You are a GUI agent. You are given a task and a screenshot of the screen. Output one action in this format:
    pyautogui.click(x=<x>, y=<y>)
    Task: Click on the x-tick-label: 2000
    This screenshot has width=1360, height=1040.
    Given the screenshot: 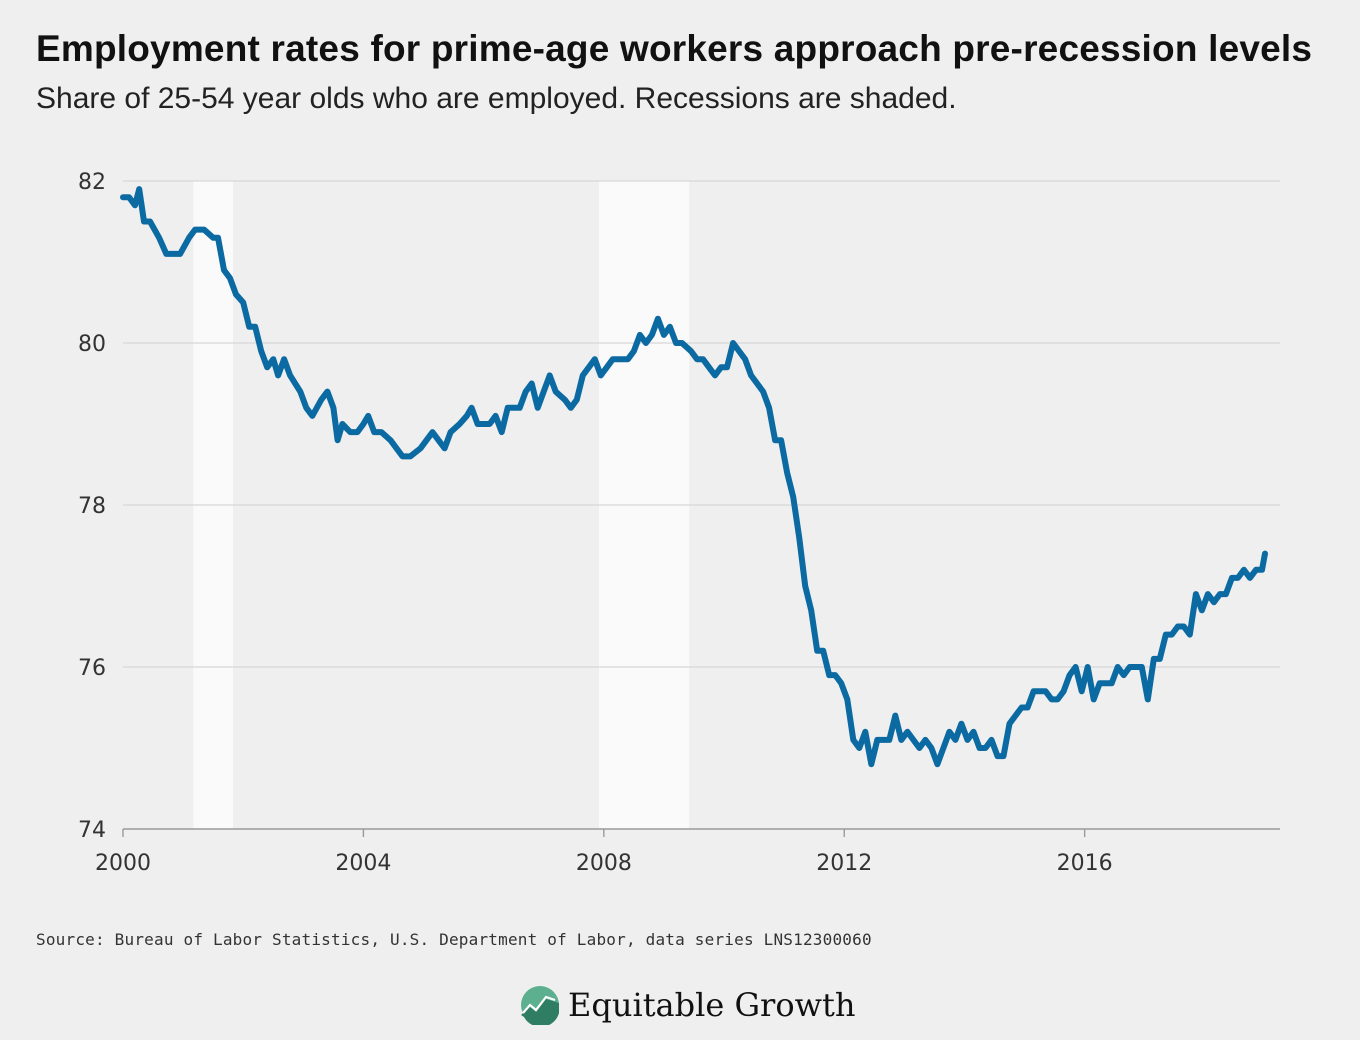 What is the action you would take?
    pyautogui.click(x=123, y=863)
    